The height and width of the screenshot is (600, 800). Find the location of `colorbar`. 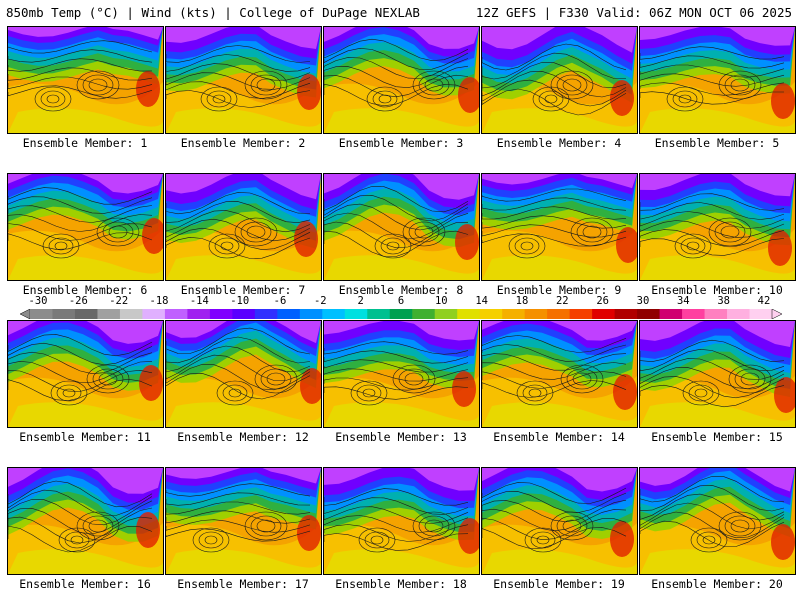

colorbar is located at coordinates (401, 314).